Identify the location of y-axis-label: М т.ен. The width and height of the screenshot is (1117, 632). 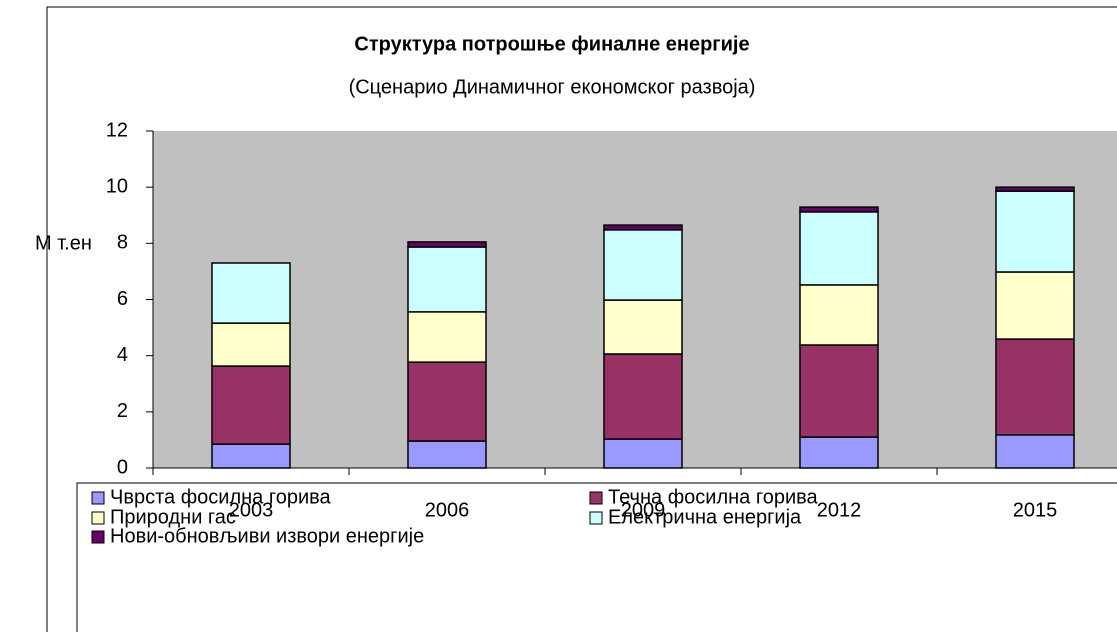
(63, 243).